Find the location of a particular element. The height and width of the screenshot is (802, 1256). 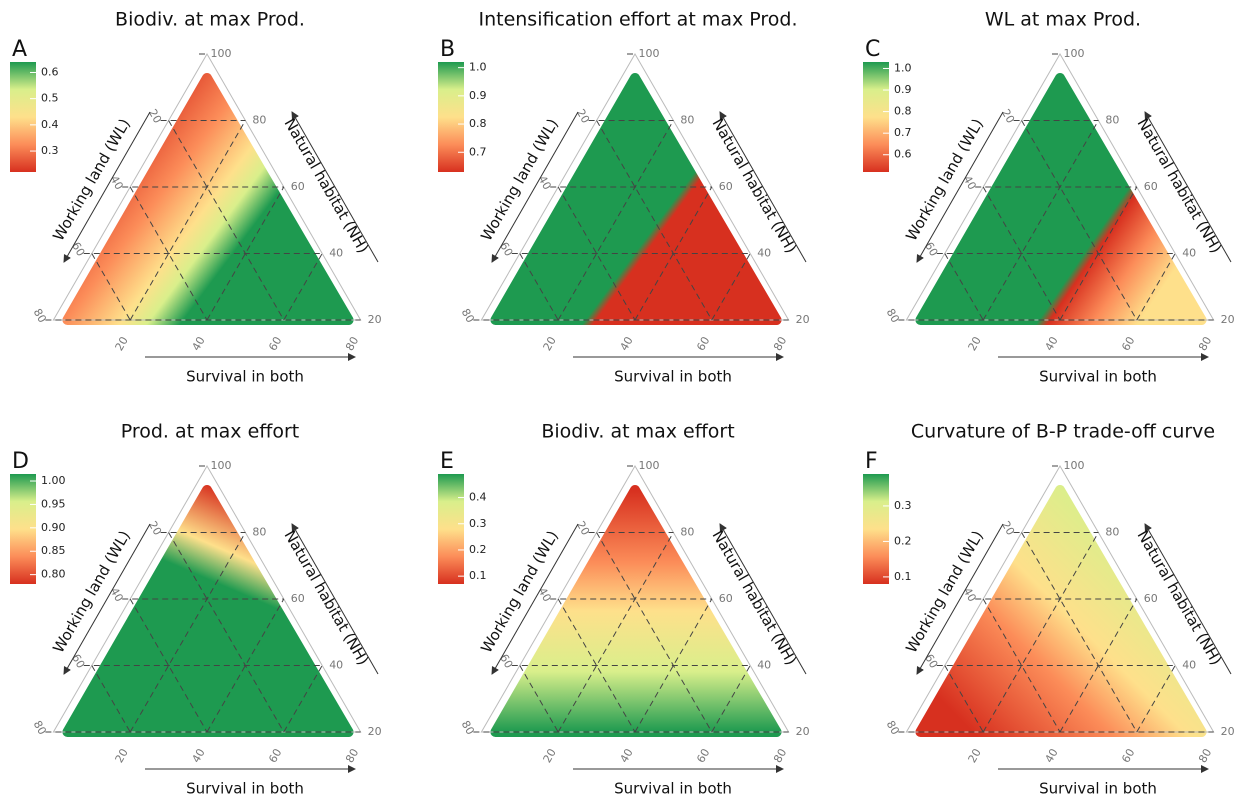

colorbar-tick-label: 0.85 is located at coordinates (53, 550).